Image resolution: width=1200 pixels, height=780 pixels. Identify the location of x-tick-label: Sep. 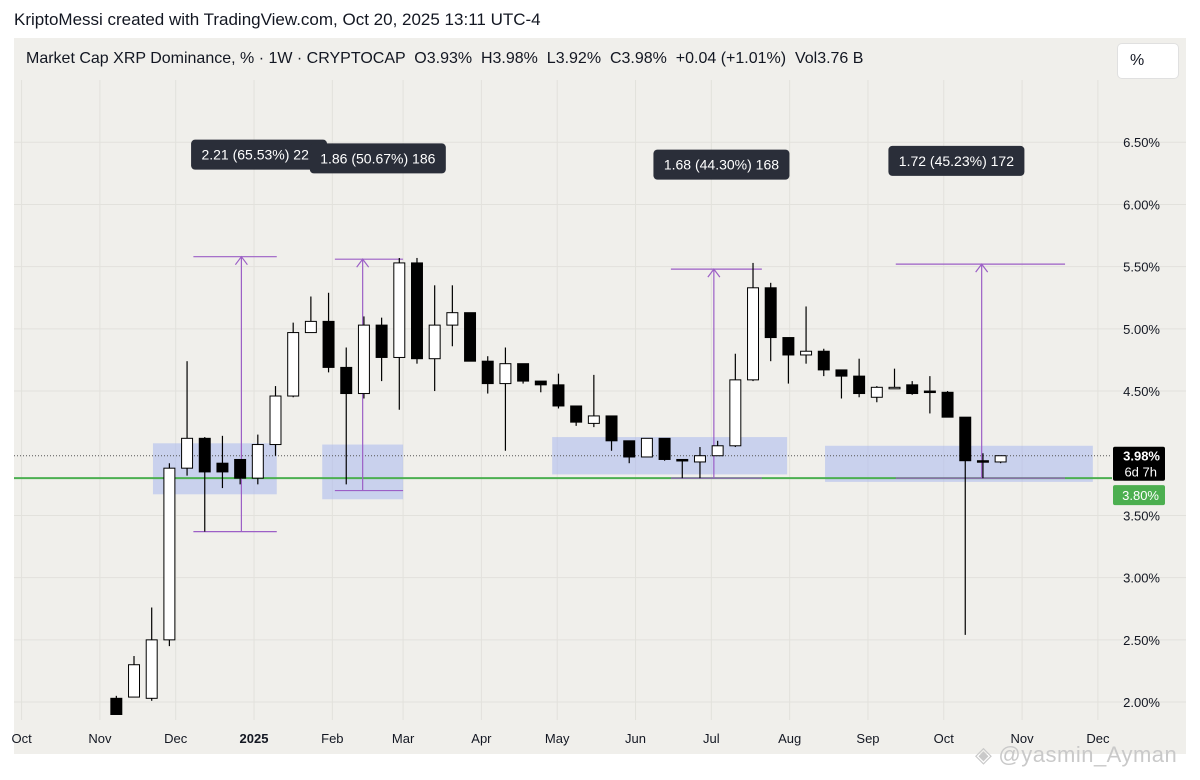
(867, 738).